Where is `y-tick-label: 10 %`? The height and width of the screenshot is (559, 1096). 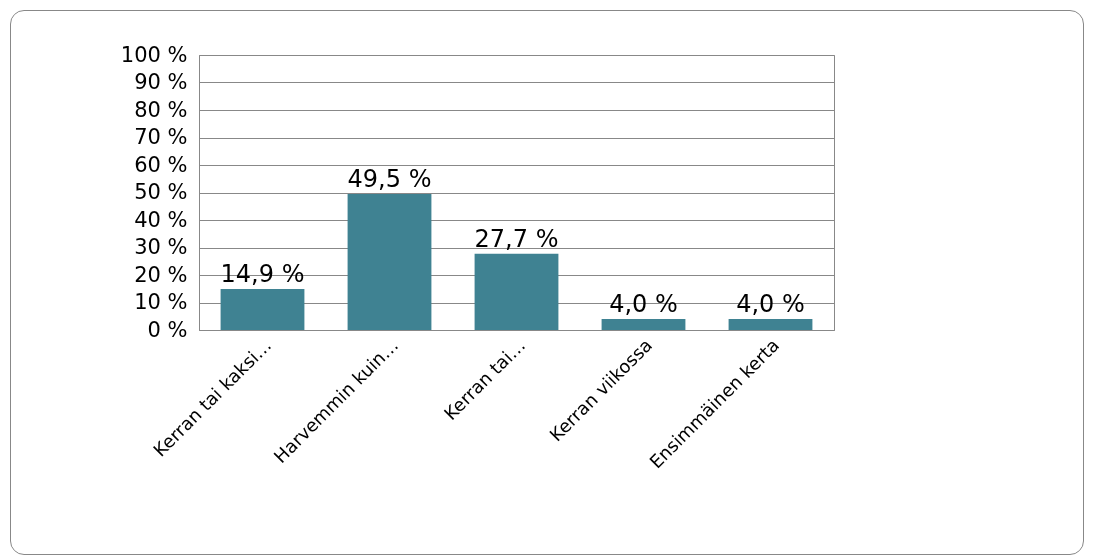
y-tick-label: 10 % is located at coordinates (161, 302).